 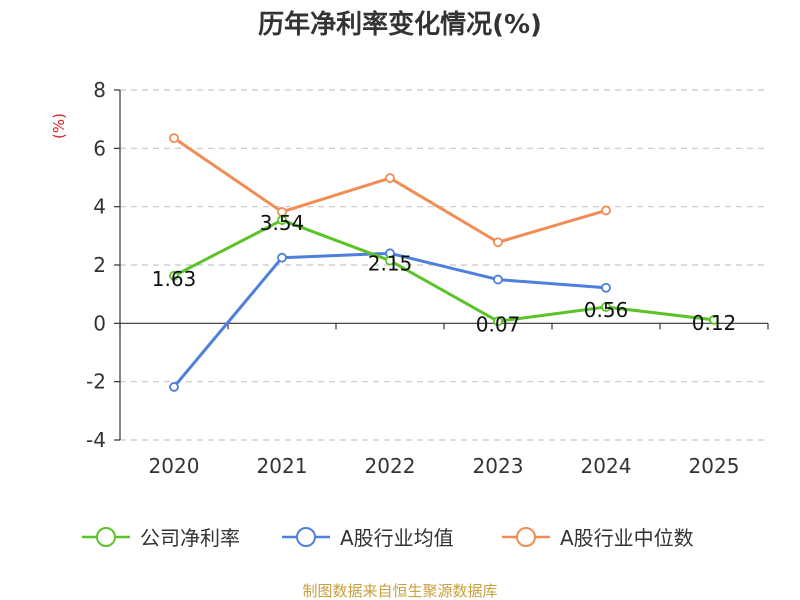 I want to click on data-label: 2.15, so click(x=390, y=264).